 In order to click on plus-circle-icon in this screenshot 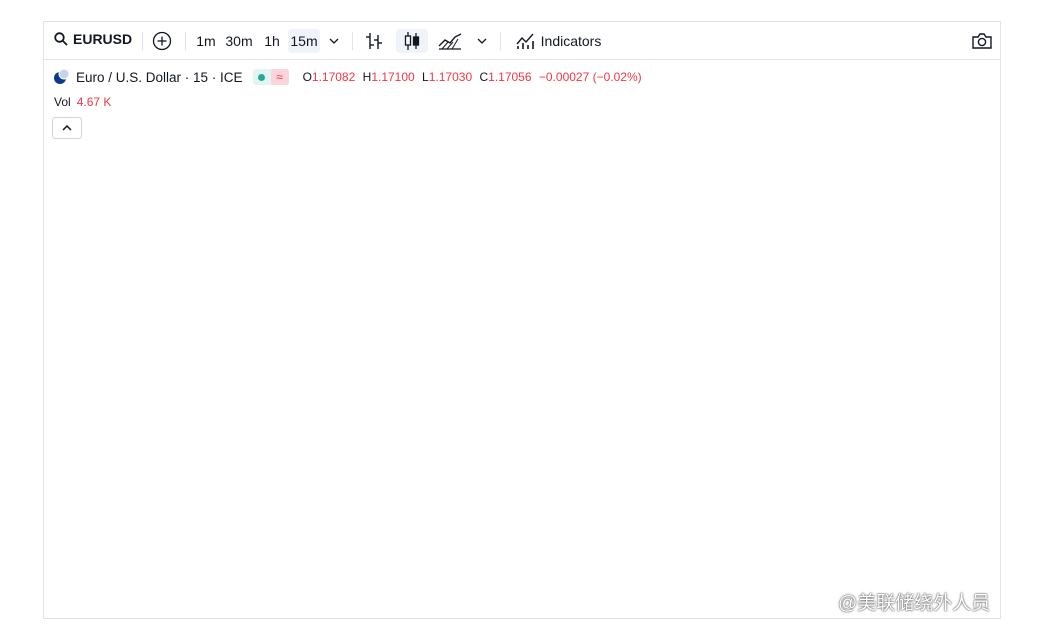, I will do `click(162, 41)`.